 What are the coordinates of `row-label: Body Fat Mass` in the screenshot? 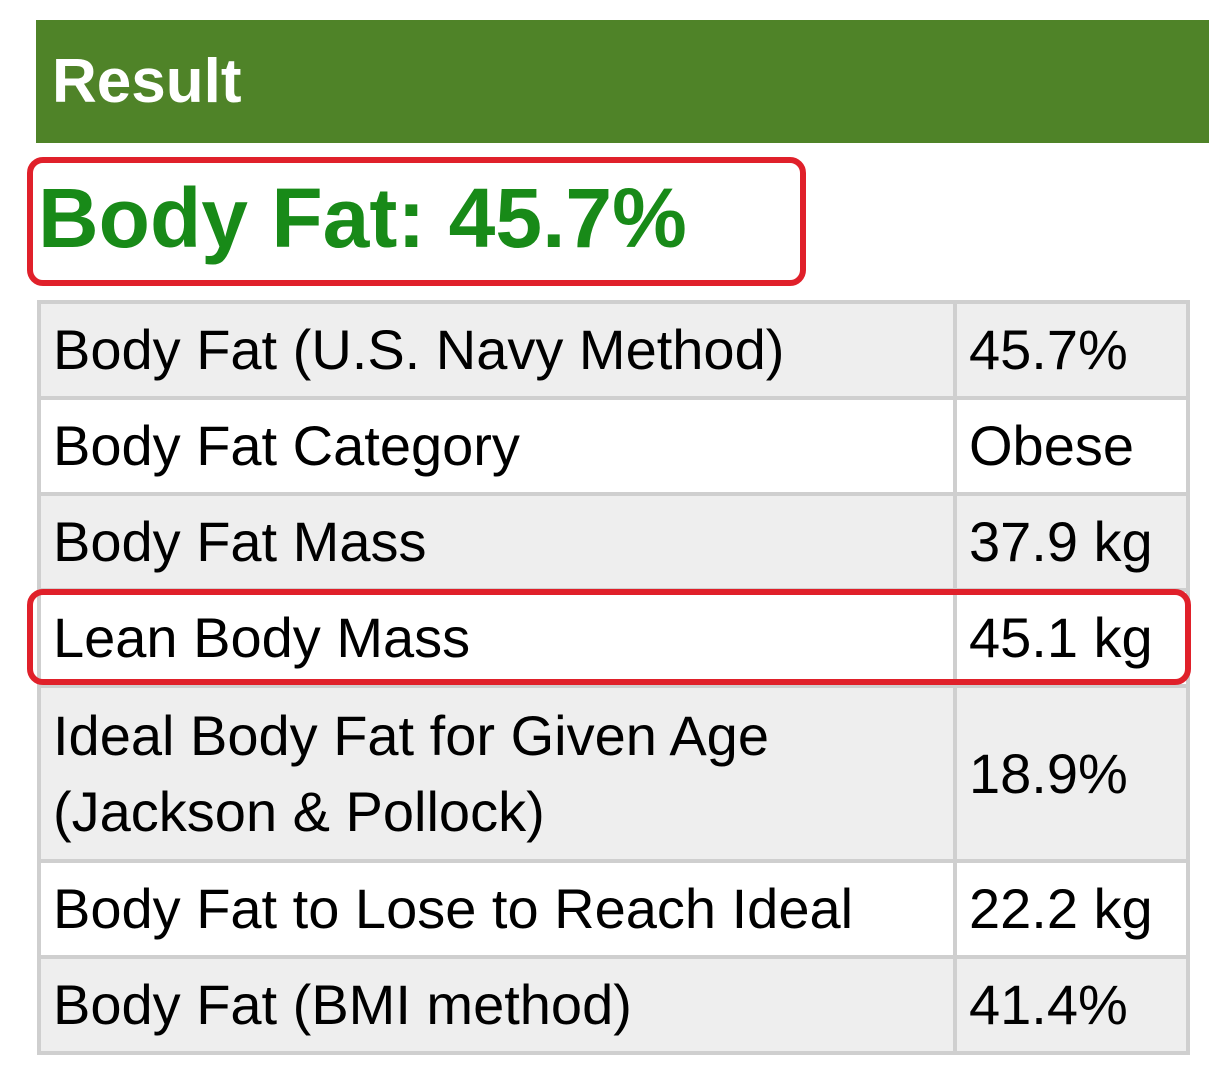 It's located at (497, 542).